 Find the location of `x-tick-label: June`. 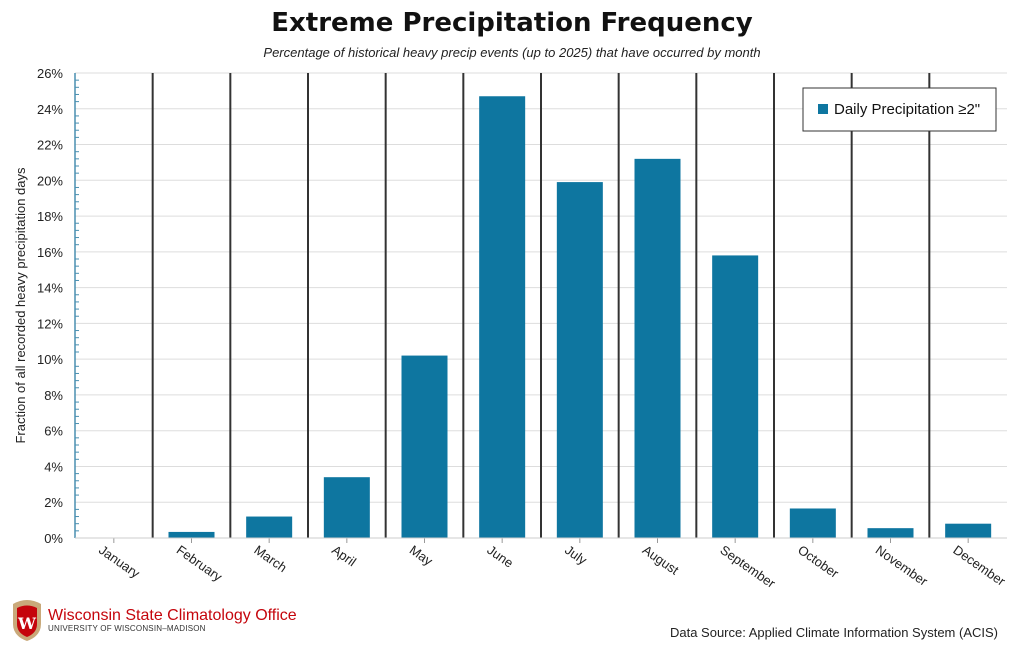

x-tick-label: June is located at coordinates (500, 556).